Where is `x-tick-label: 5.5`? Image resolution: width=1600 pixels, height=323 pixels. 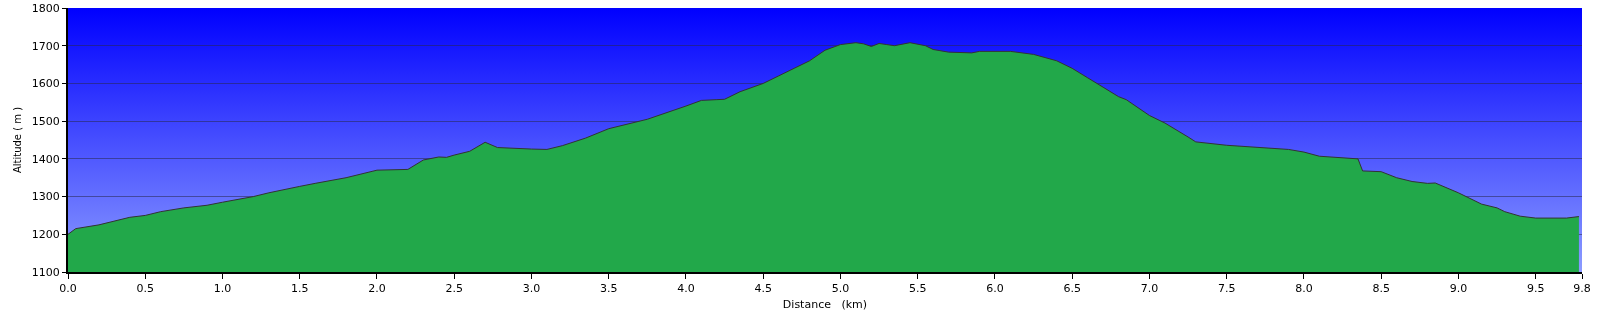
x-tick-label: 5.5 is located at coordinates (917, 289).